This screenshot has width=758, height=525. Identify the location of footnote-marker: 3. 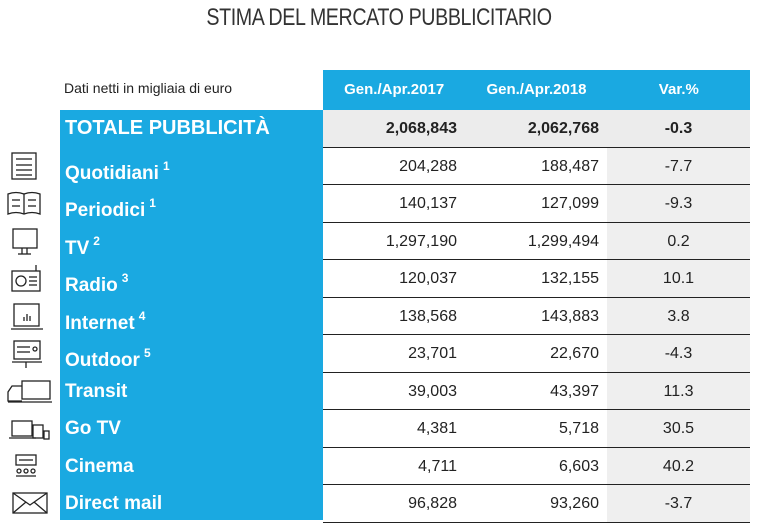
(125, 278).